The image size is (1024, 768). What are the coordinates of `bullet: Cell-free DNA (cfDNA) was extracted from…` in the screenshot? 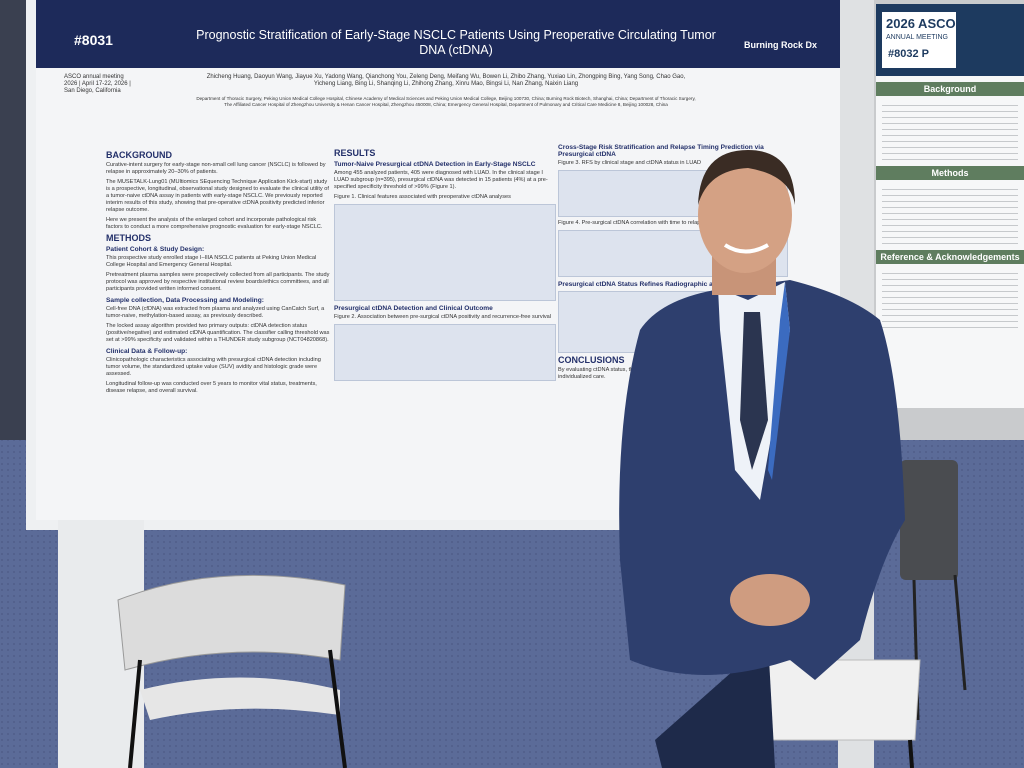 It's located at (215, 312).